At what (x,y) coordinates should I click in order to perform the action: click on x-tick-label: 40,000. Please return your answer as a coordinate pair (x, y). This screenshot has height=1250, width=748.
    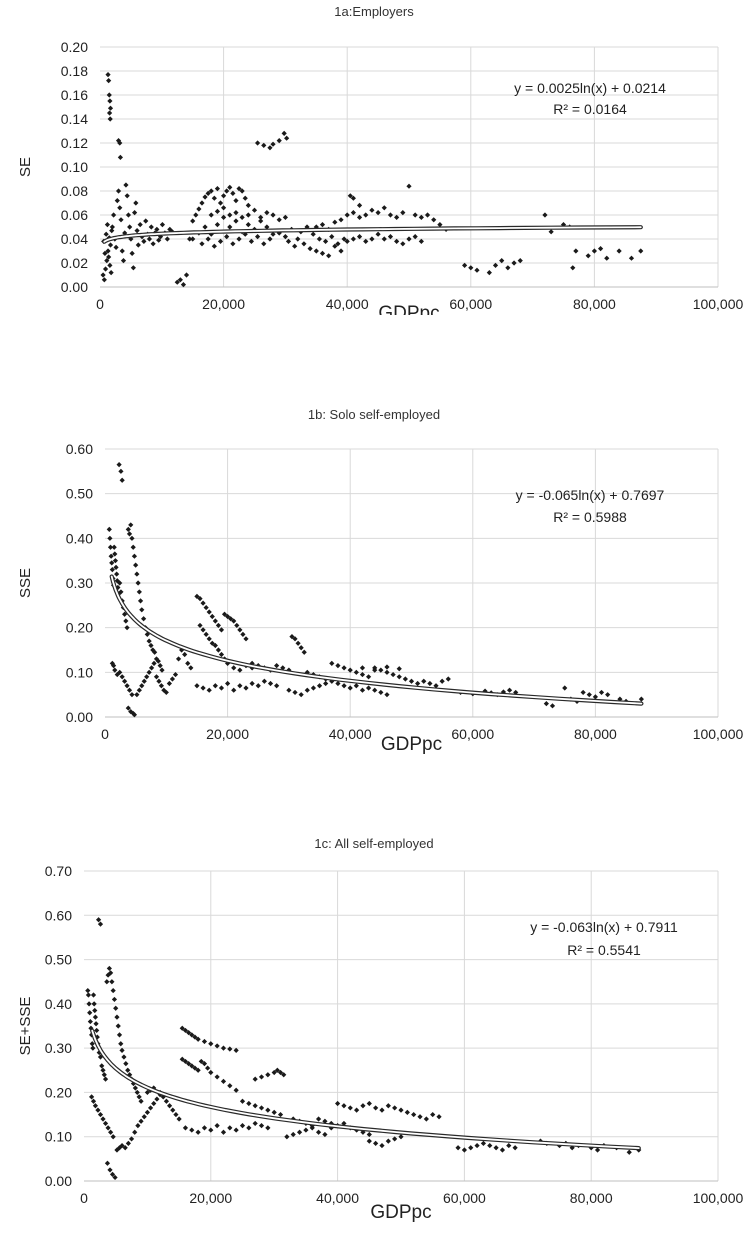
    Looking at the image, I should click on (347, 304).